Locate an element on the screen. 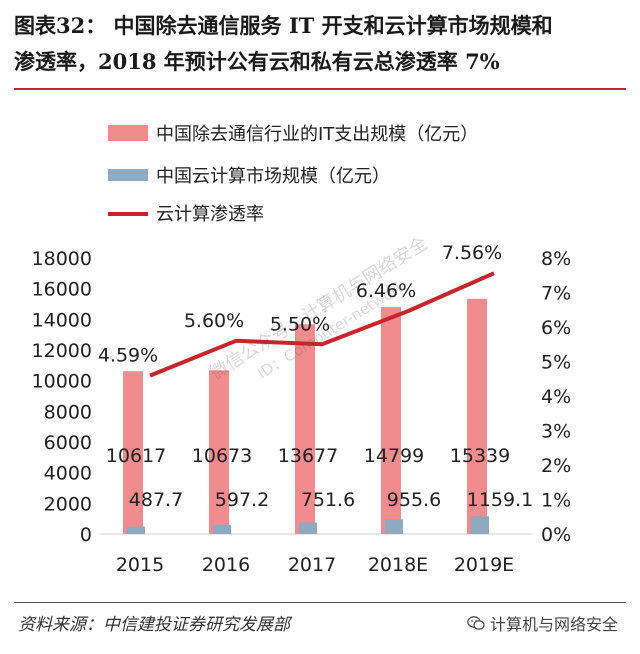  legend-label-it-spending: 中国除去通信行业的IT支出规模（亿元） is located at coordinates (317, 134).